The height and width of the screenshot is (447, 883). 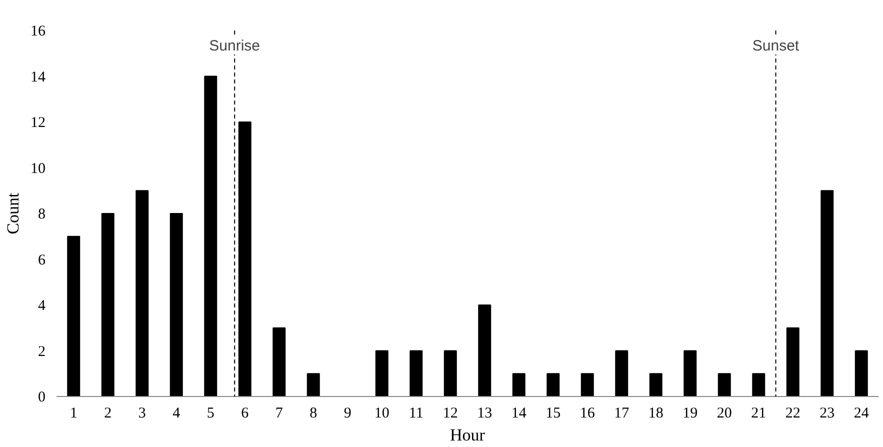 What do you see at coordinates (519, 414) in the screenshot?
I see `x-tick-label: 14` at bounding box center [519, 414].